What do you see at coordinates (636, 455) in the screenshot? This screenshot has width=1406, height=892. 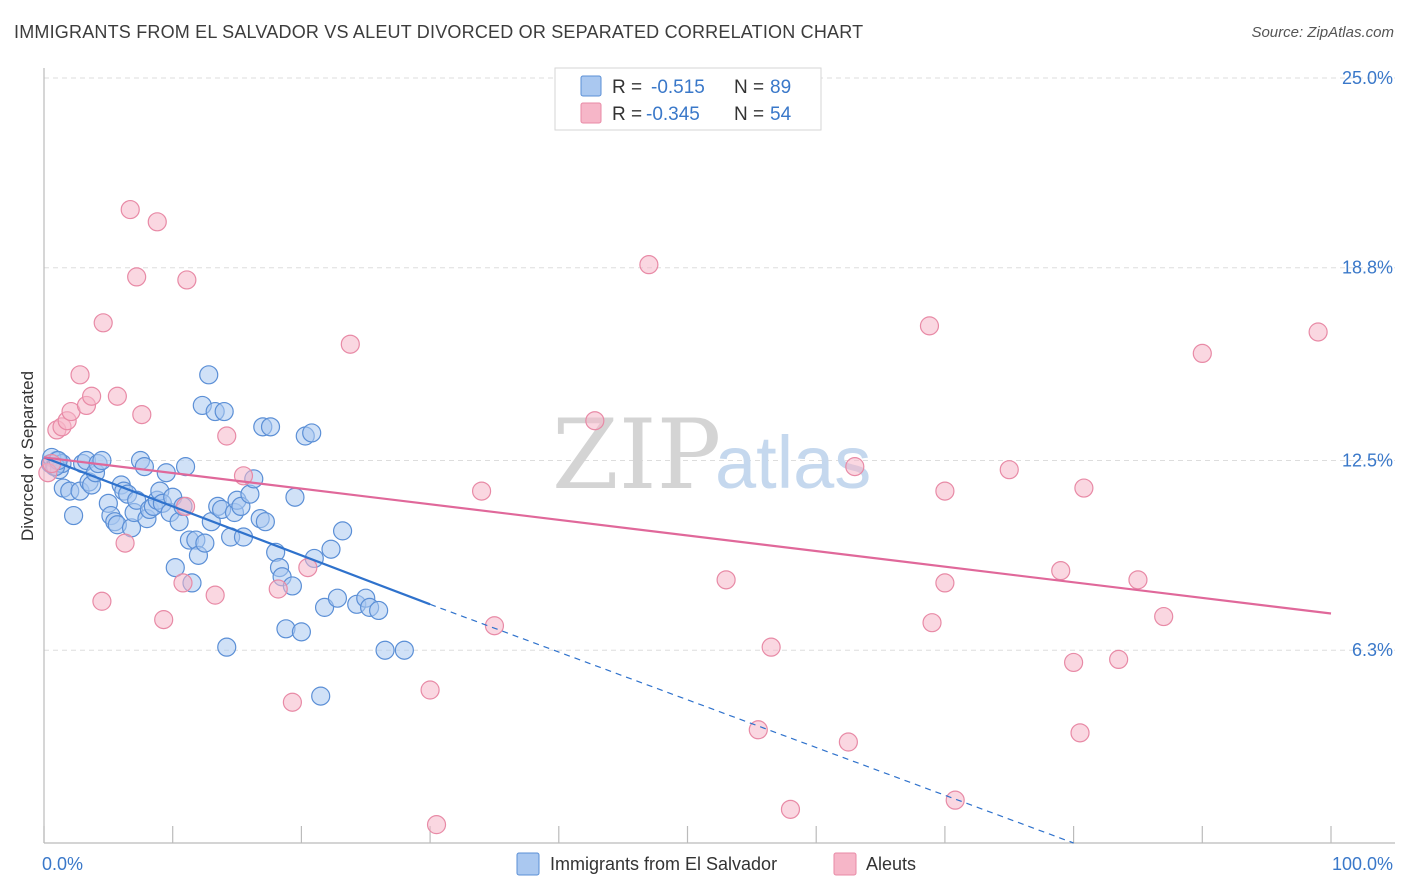 I see `watermark-zip: ZIP` at bounding box center [636, 455].